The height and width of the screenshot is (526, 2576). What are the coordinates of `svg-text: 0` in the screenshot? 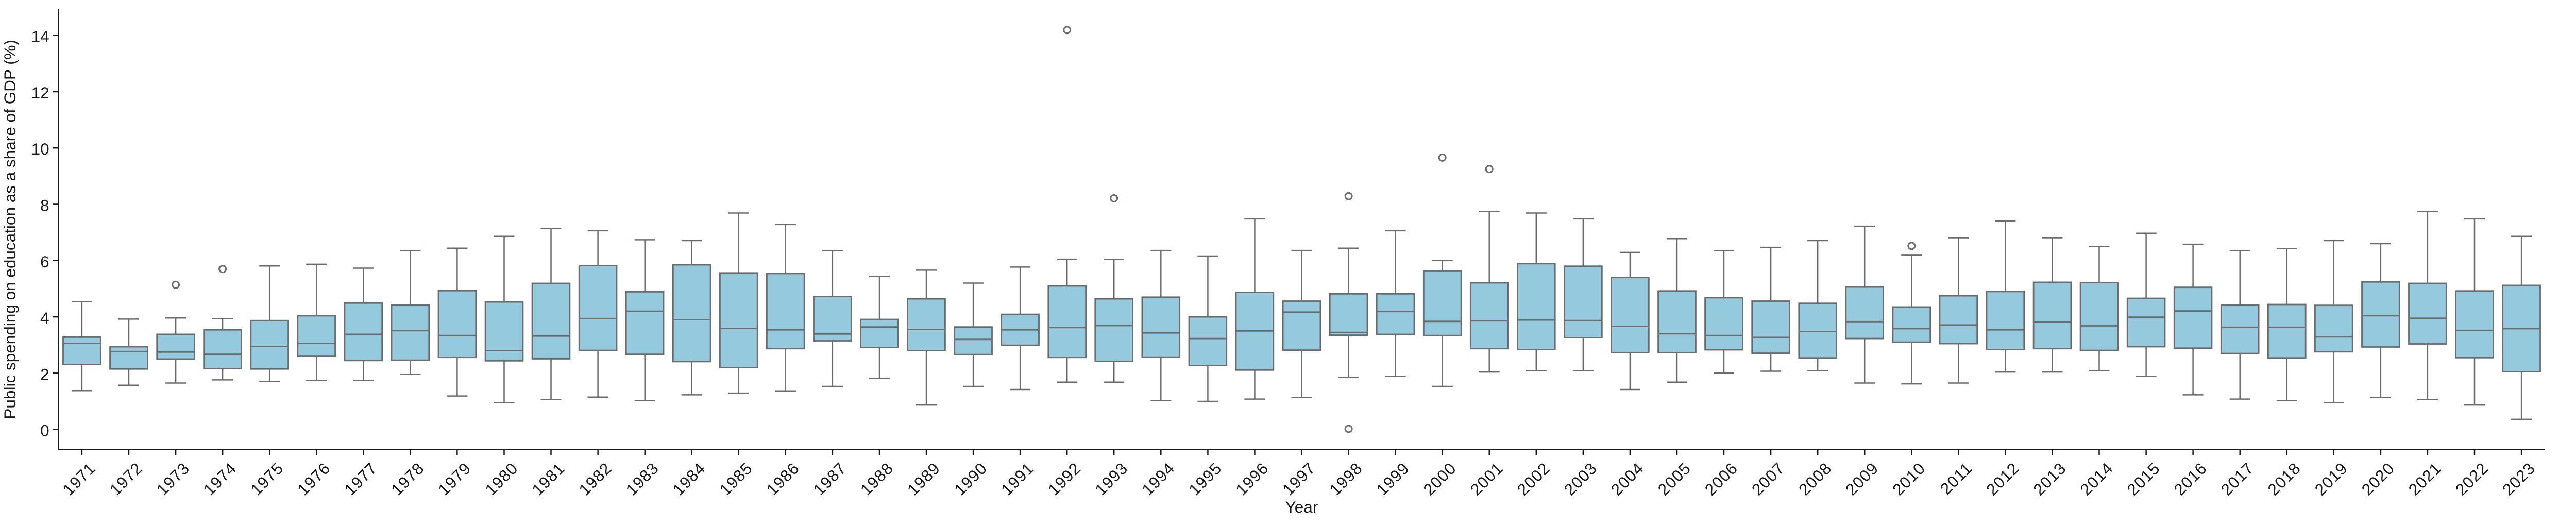 It's located at (44, 431).